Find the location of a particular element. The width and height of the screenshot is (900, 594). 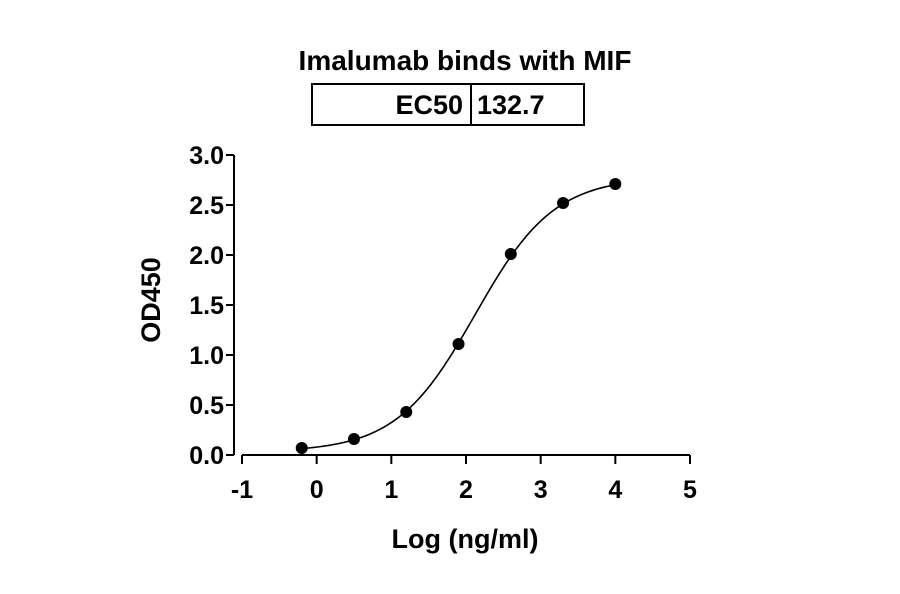

x-tick-label: 5 is located at coordinates (690, 490).